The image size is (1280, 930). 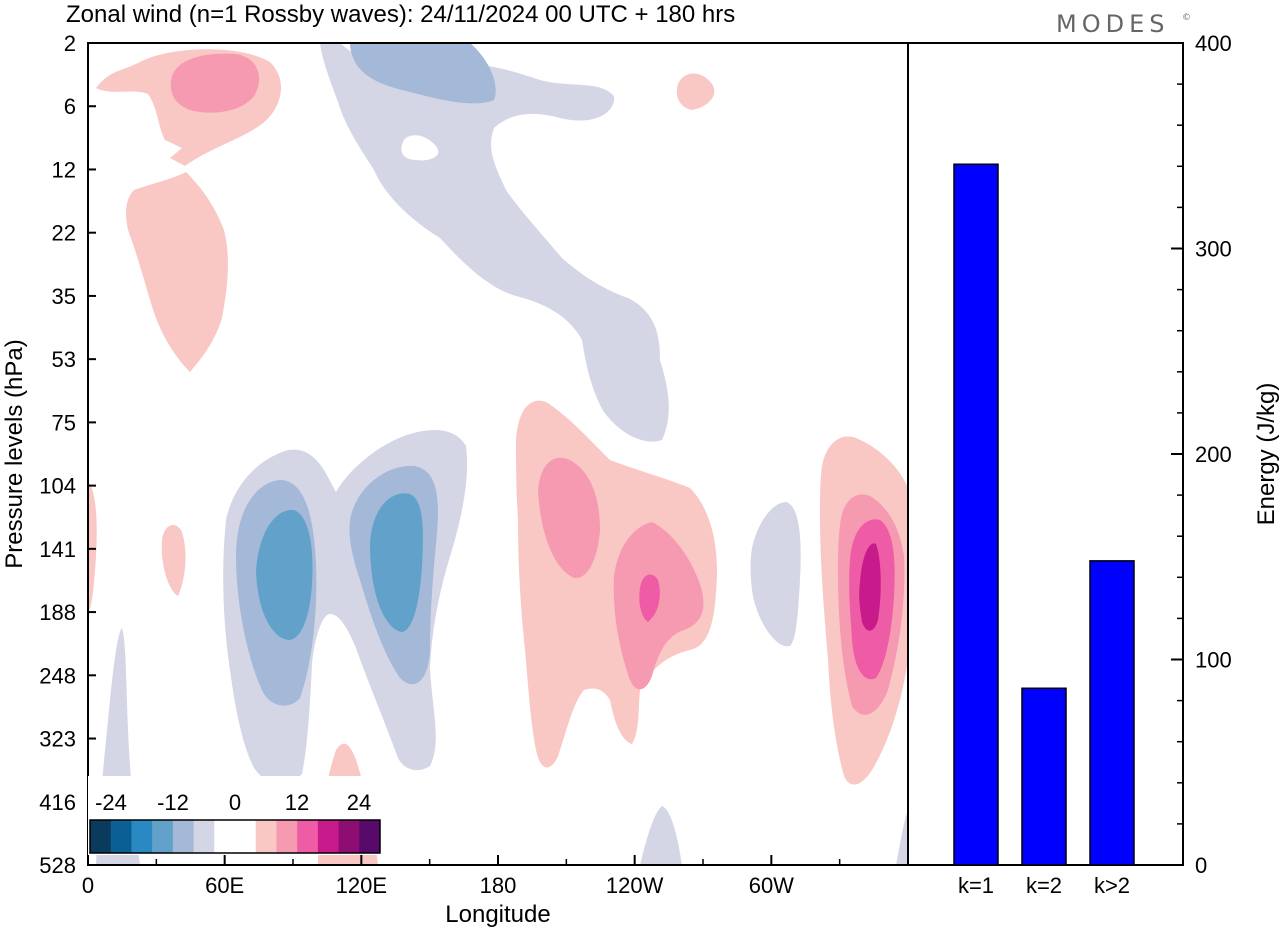 I want to click on y-tick-label: 104, so click(x=57, y=486).